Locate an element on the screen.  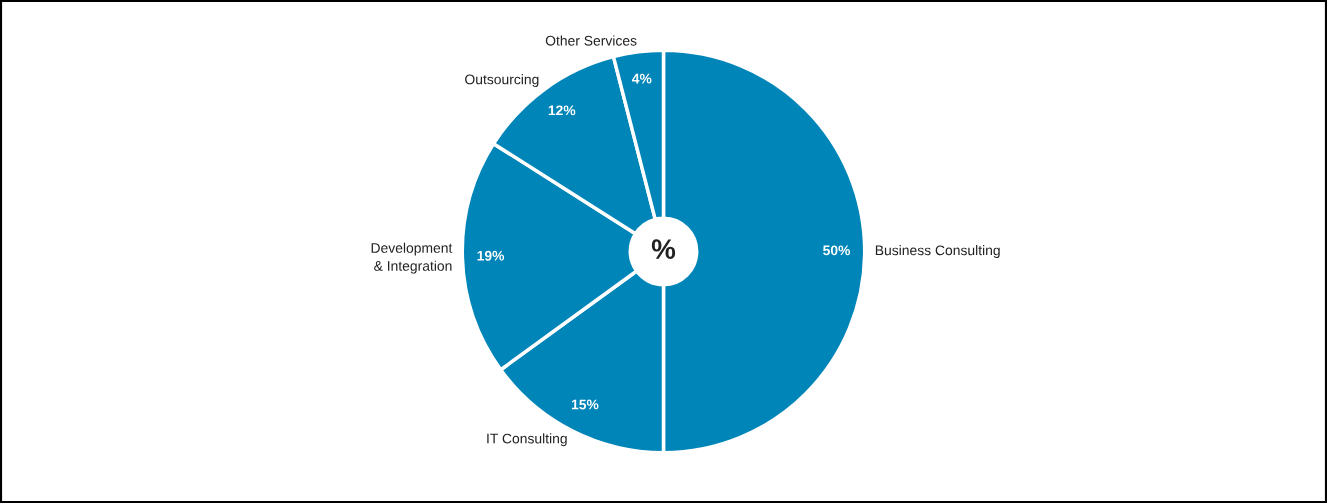
data-label: 15% is located at coordinates (585, 404).